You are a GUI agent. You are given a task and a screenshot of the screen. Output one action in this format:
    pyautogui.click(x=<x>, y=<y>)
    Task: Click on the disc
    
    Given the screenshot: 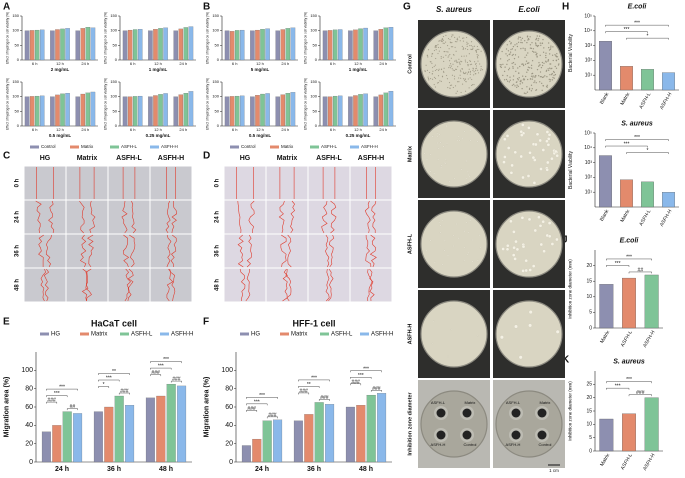 What is the action you would take?
    pyautogui.click(x=441, y=435)
    